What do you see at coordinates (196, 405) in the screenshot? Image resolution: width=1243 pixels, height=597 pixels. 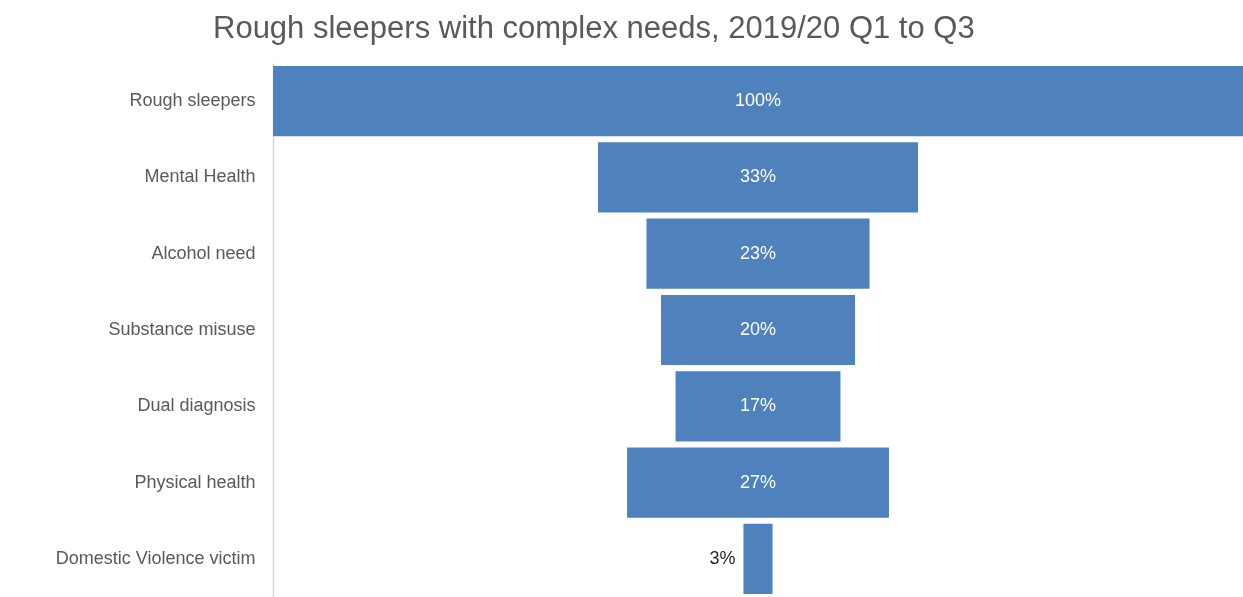 I see `category-label: Dual diagnosis` at bounding box center [196, 405].